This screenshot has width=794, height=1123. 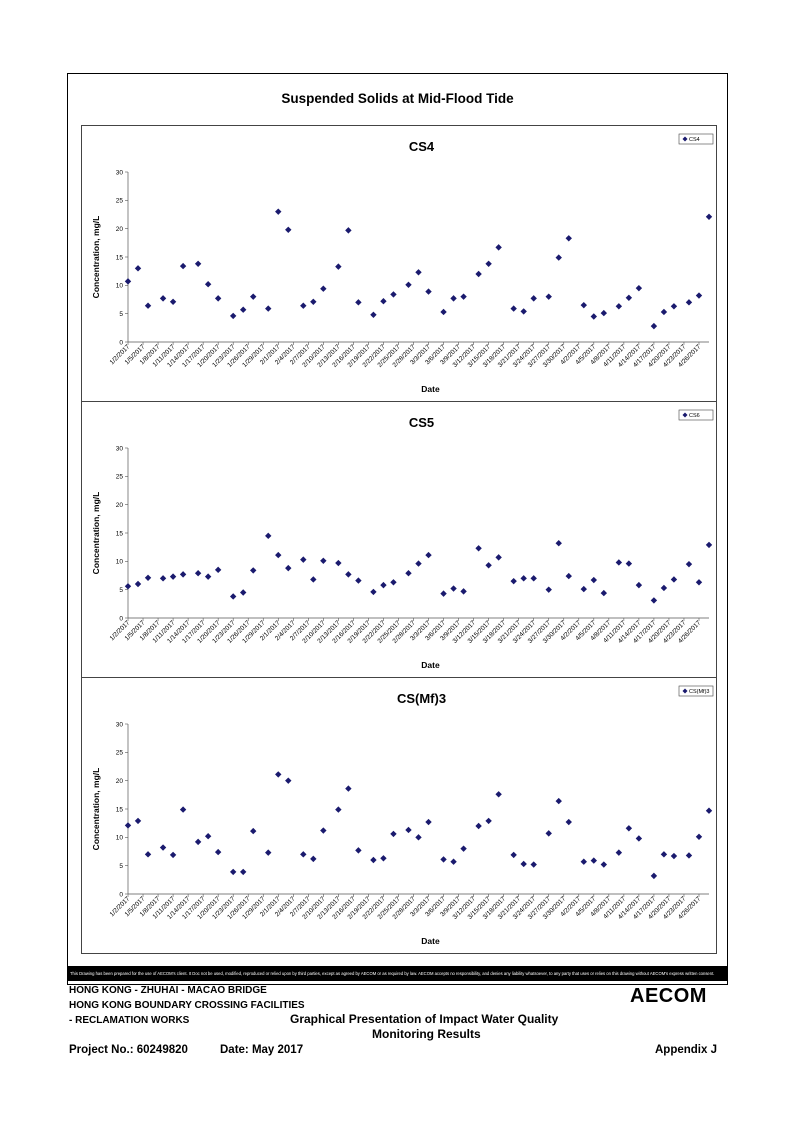 What do you see at coordinates (120, 781) in the screenshot?
I see `y-tick-label: 20` at bounding box center [120, 781].